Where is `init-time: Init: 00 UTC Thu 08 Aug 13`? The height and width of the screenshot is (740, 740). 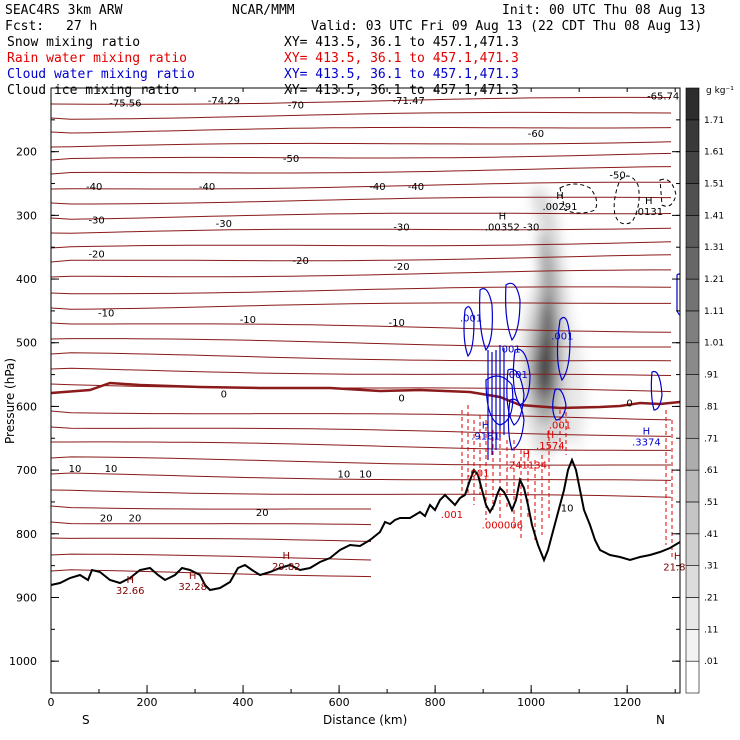
init-time: Init: 00 UTC Thu 08 Aug 13 is located at coordinates (604, 10).